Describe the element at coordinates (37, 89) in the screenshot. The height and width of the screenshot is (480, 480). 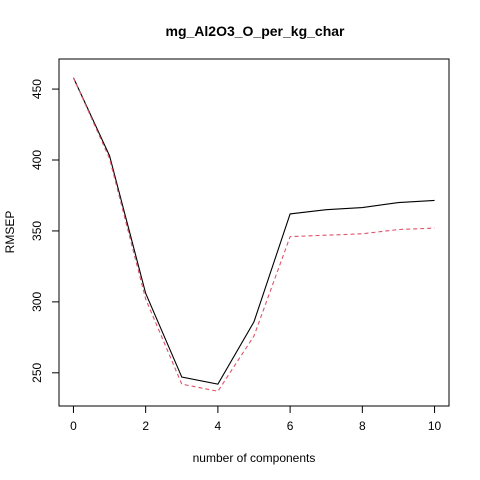
I see `y-tick-label: 450` at that location.